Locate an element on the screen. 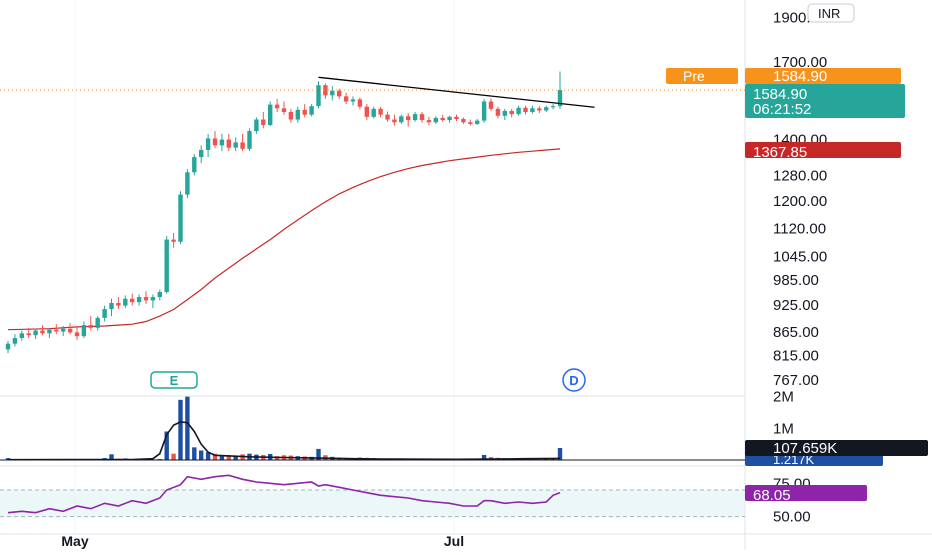  price-tick-label: 767.00 is located at coordinates (796, 380).